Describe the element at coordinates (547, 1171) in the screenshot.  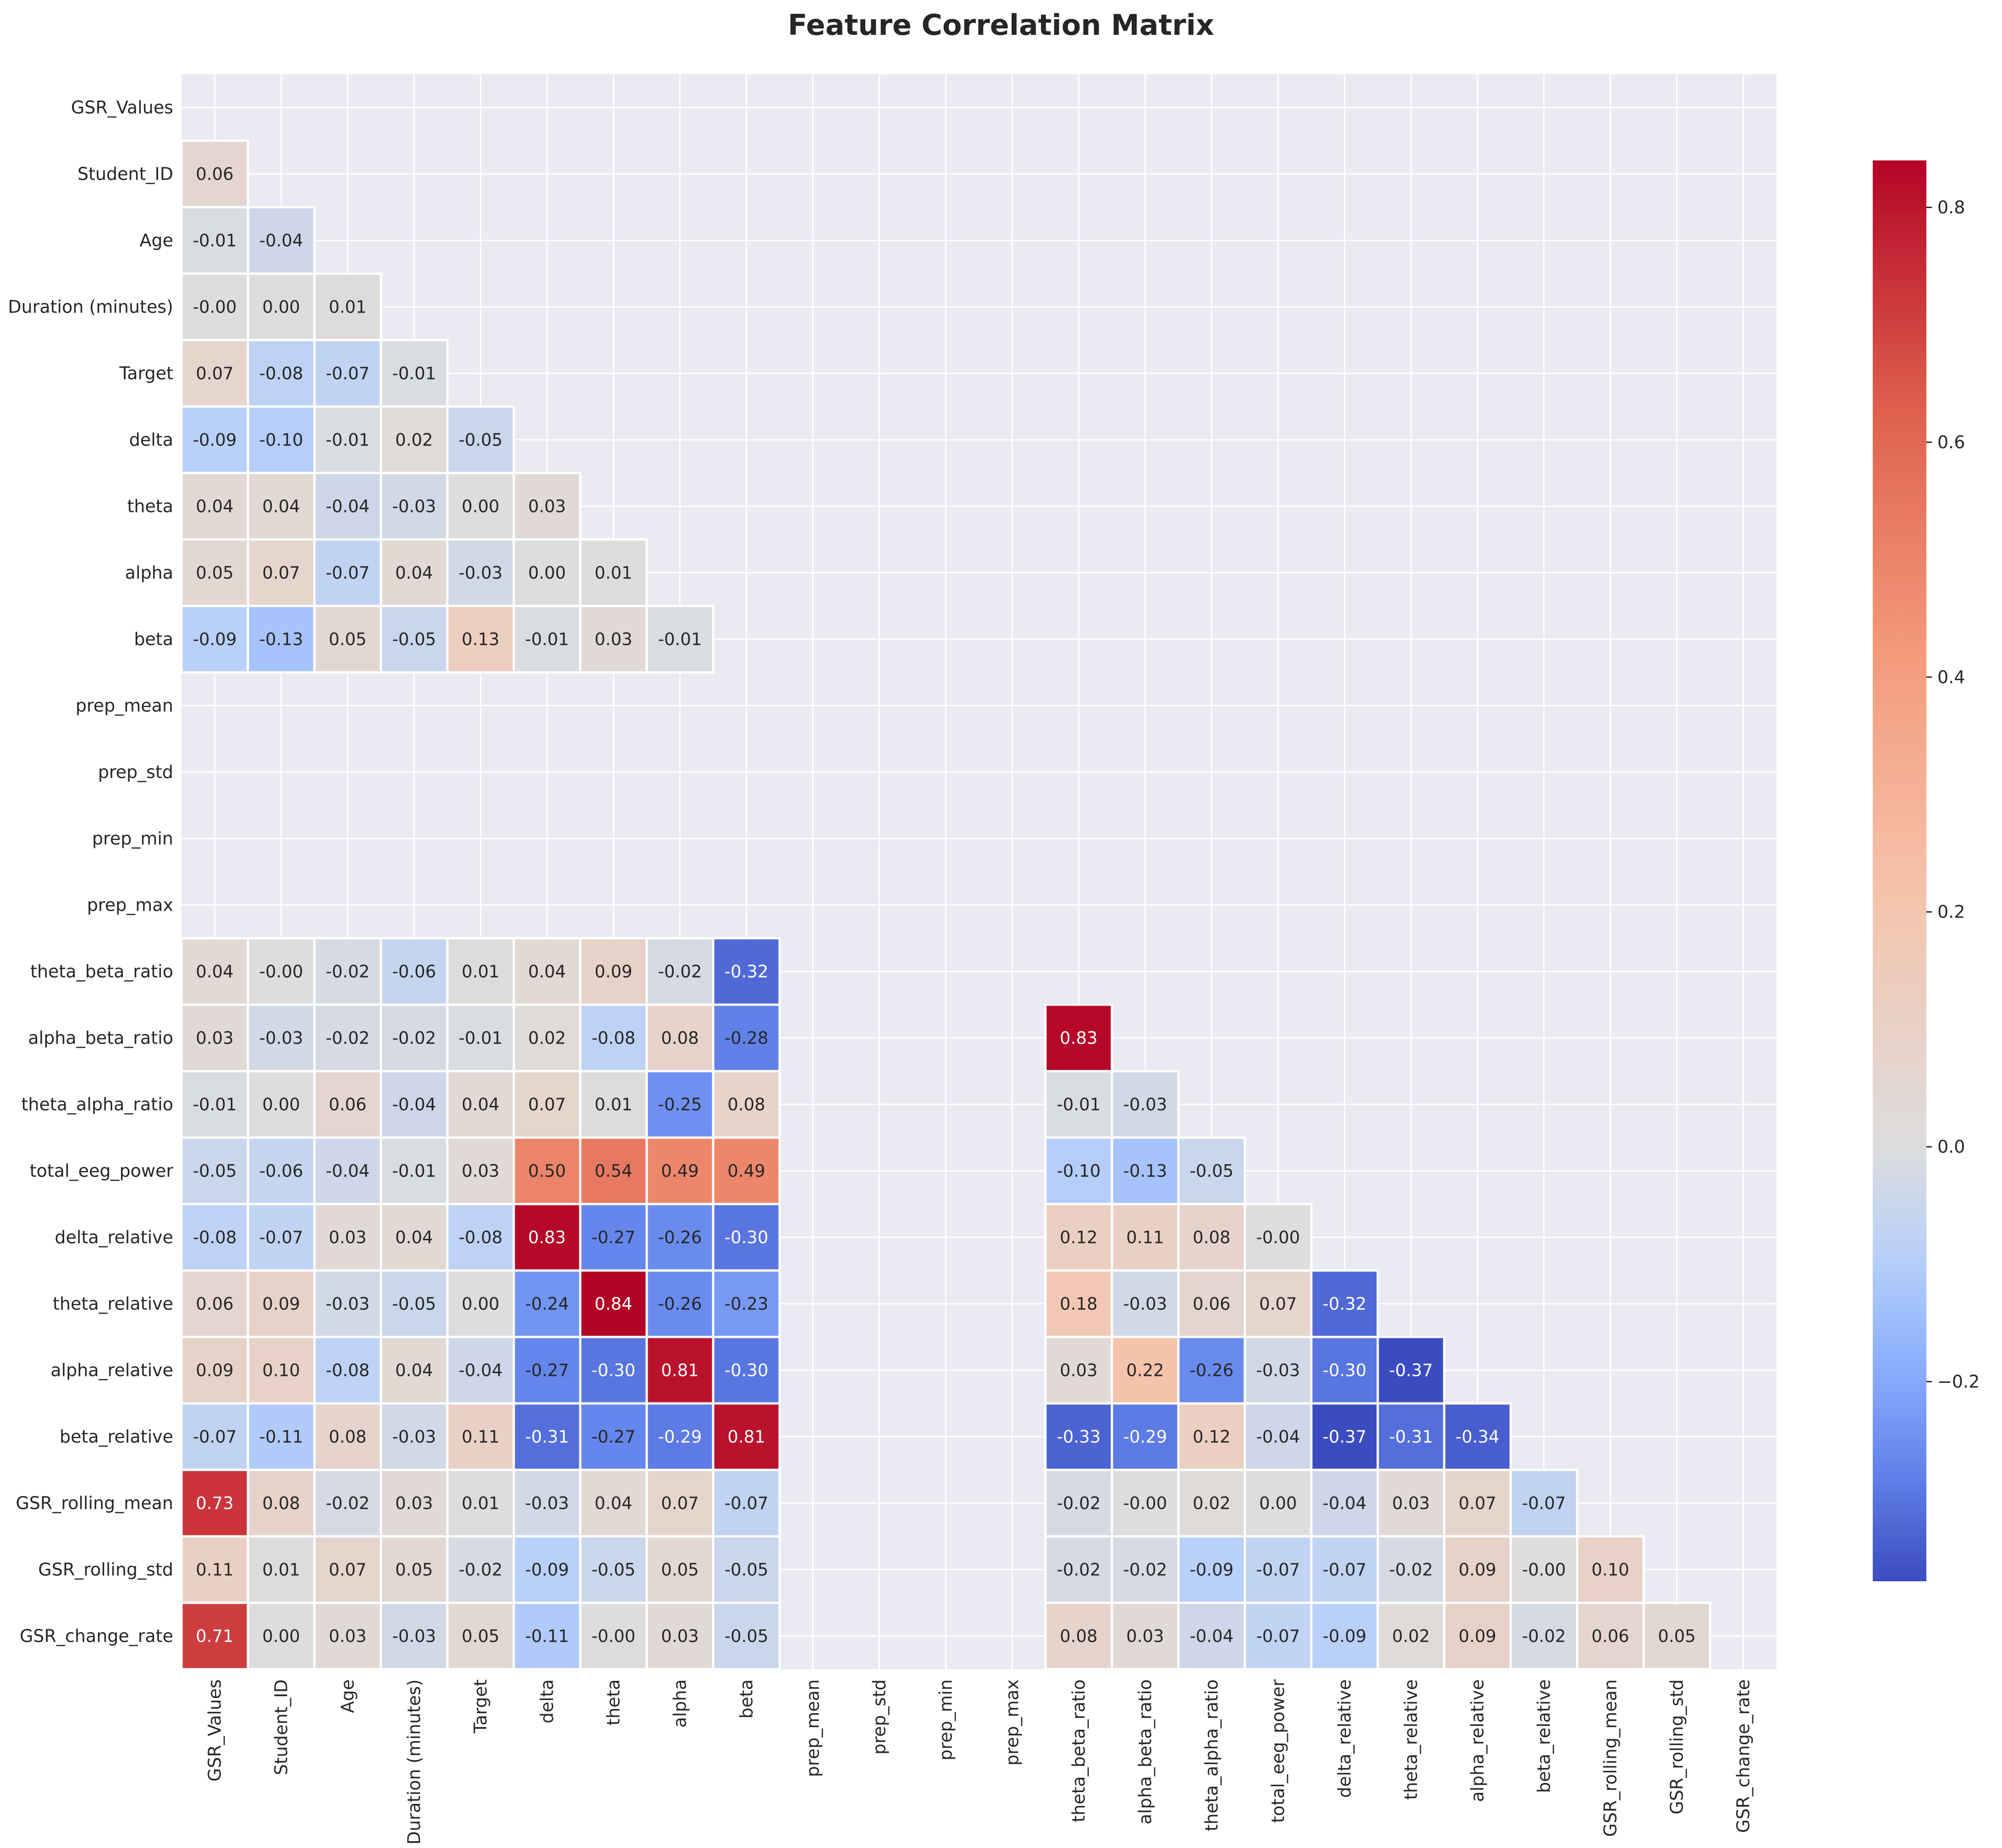
I see `cell-value-label: 0.50` at that location.